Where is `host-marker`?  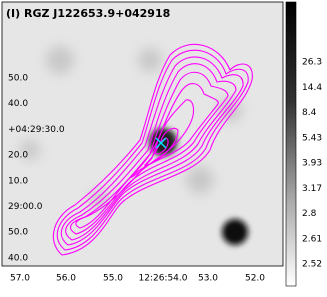
host-marker is located at coordinates (161, 143).